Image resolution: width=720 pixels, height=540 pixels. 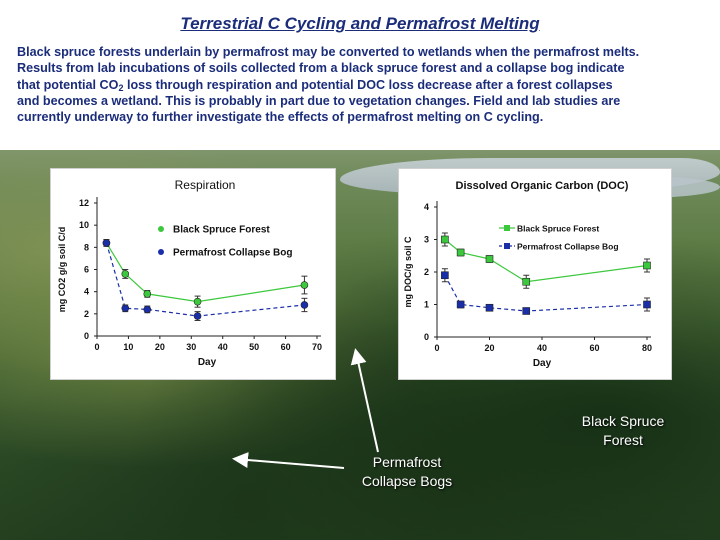 I want to click on y-tick-label: 12, so click(x=84, y=203).